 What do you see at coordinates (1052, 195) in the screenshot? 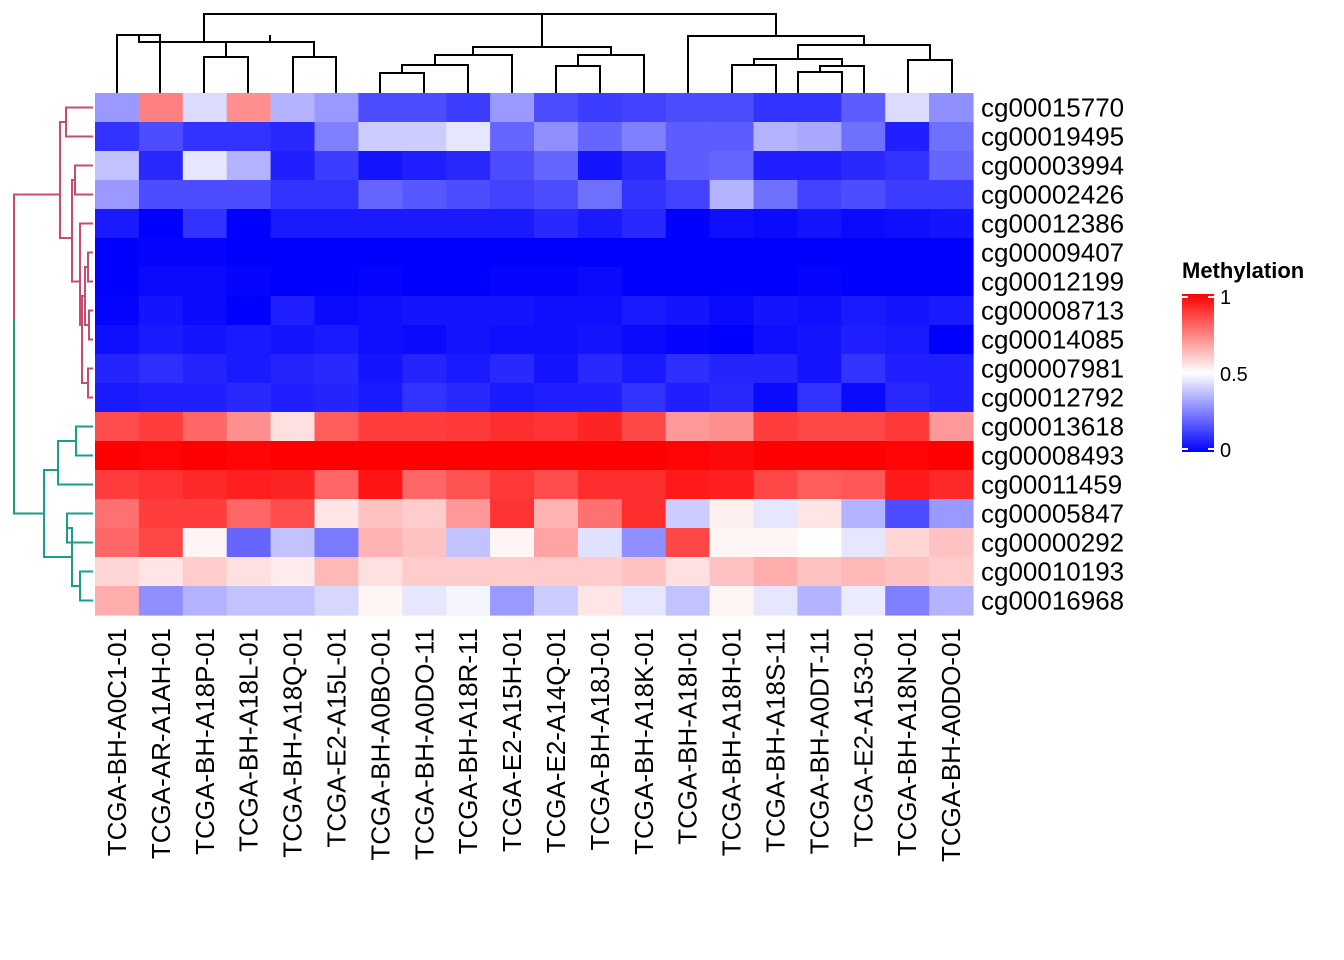
I see `row-label: cg00002426` at bounding box center [1052, 195].